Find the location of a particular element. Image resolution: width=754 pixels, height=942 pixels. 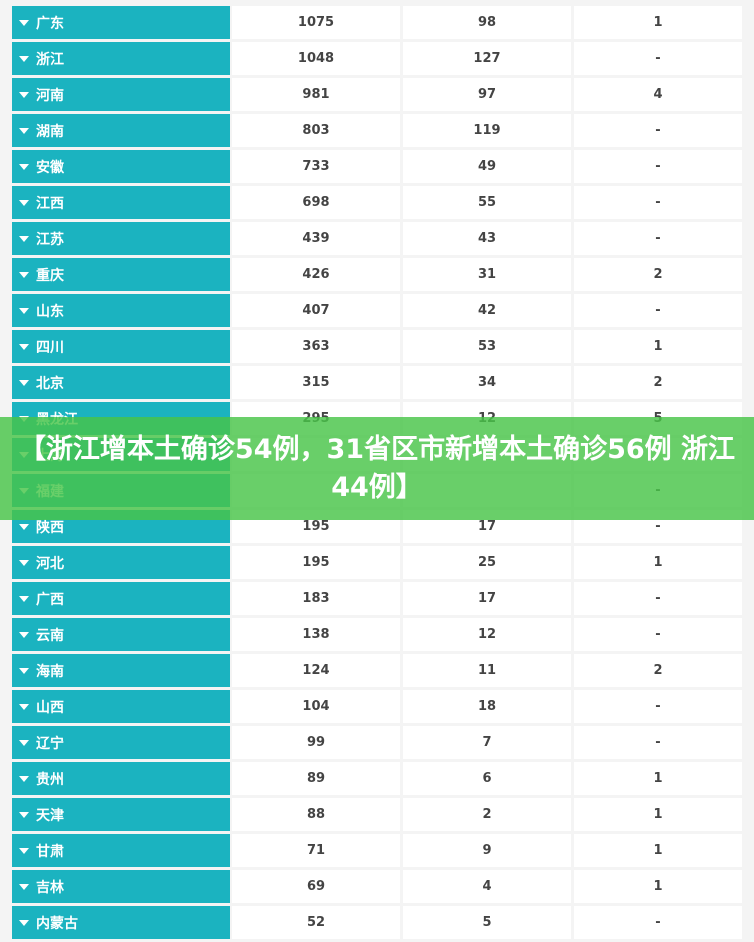

table-row: 江苏 439 43- is located at coordinates (377, 238).